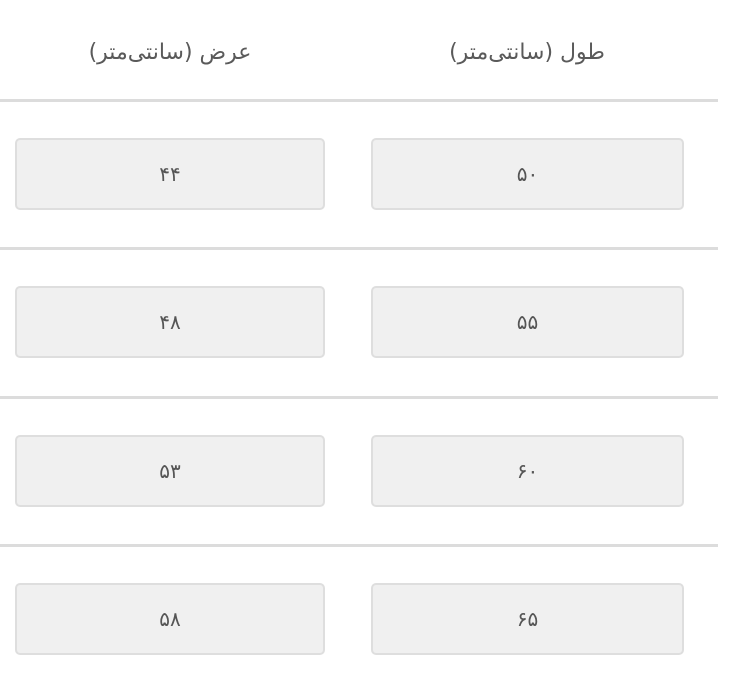 The width and height of the screenshot is (750, 683). I want to click on length-cell: ۶۰, so click(527, 471).